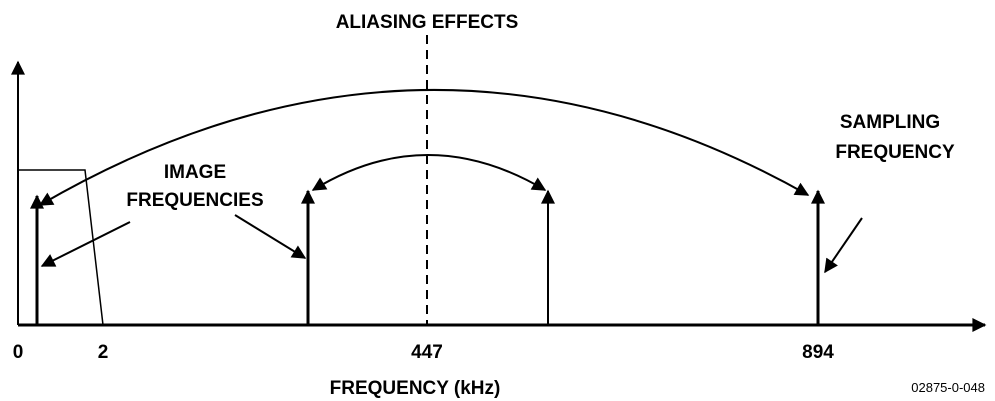 Image resolution: width=995 pixels, height=401 pixels. Describe the element at coordinates (427, 22) in the screenshot. I see `title: ALIASING EFFECTS` at that location.